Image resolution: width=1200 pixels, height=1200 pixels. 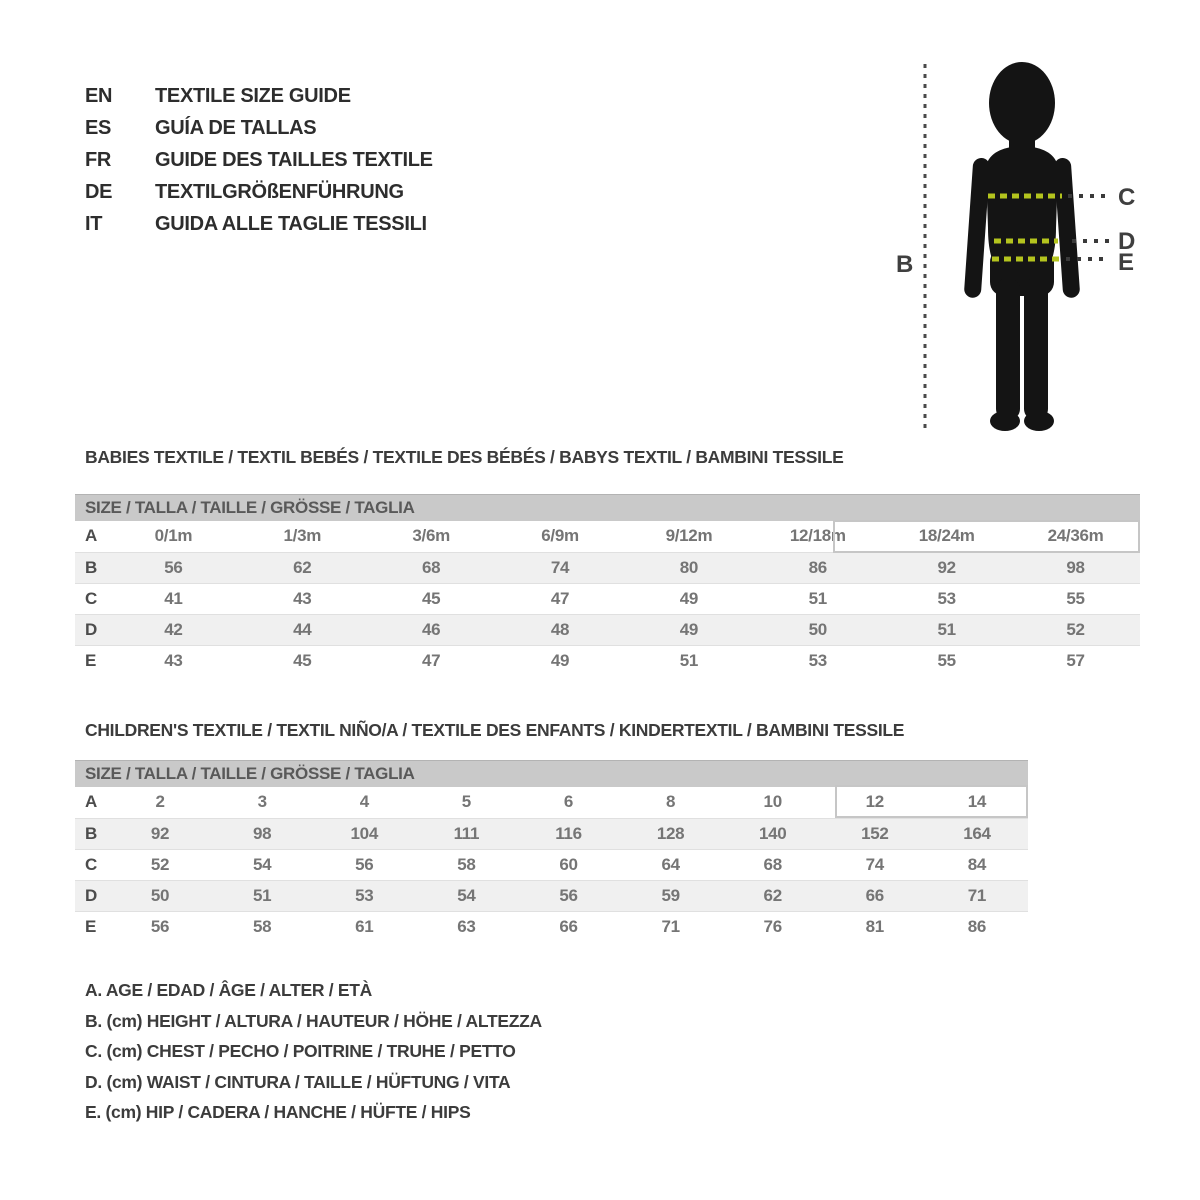 What do you see at coordinates (568, 833) in the screenshot?
I see `size-value-cell: 116` at bounding box center [568, 833].